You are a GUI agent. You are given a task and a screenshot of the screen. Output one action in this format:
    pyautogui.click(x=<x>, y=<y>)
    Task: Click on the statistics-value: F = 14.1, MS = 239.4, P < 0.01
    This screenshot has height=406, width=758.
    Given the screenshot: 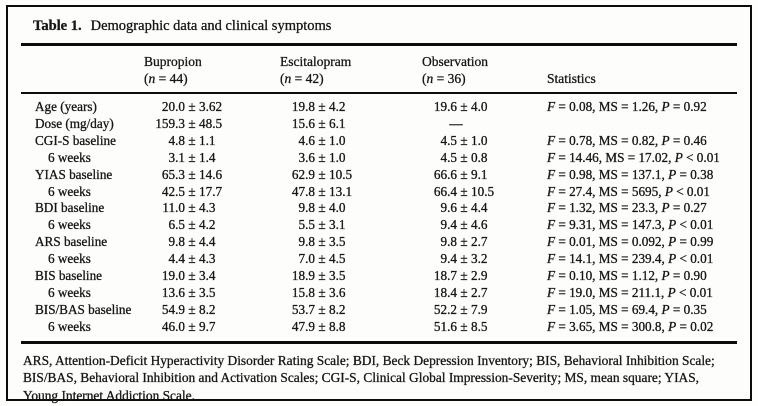 What is the action you would take?
    pyautogui.click(x=630, y=259)
    